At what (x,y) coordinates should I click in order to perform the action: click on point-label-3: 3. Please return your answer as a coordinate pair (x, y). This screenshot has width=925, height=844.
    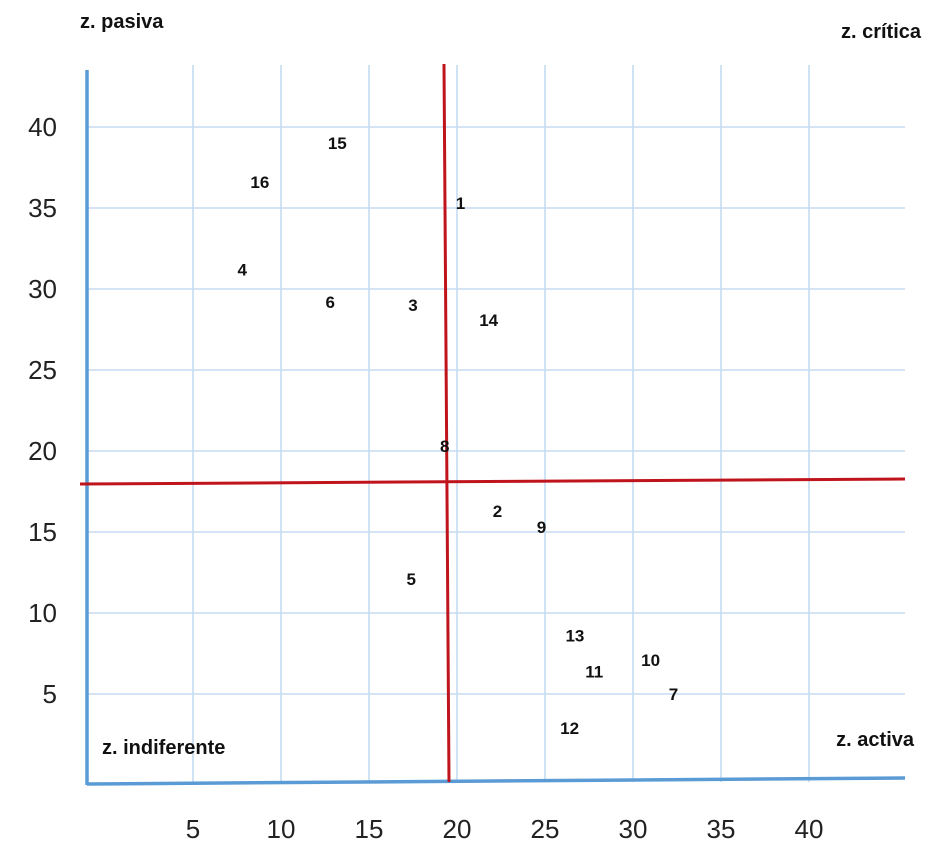
    Looking at the image, I should click on (412, 305).